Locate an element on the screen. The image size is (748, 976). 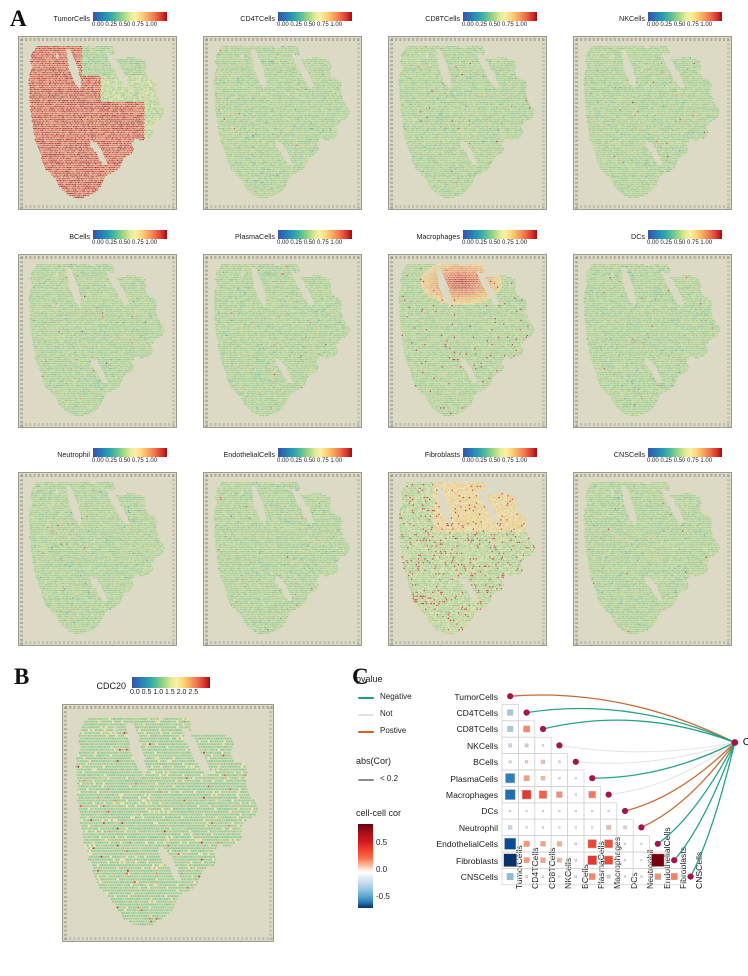
spatial-map-neutrophil: Neutrophil 0.00 0.25 0.50 0.75 1.00 is located at coordinates (106, 547).